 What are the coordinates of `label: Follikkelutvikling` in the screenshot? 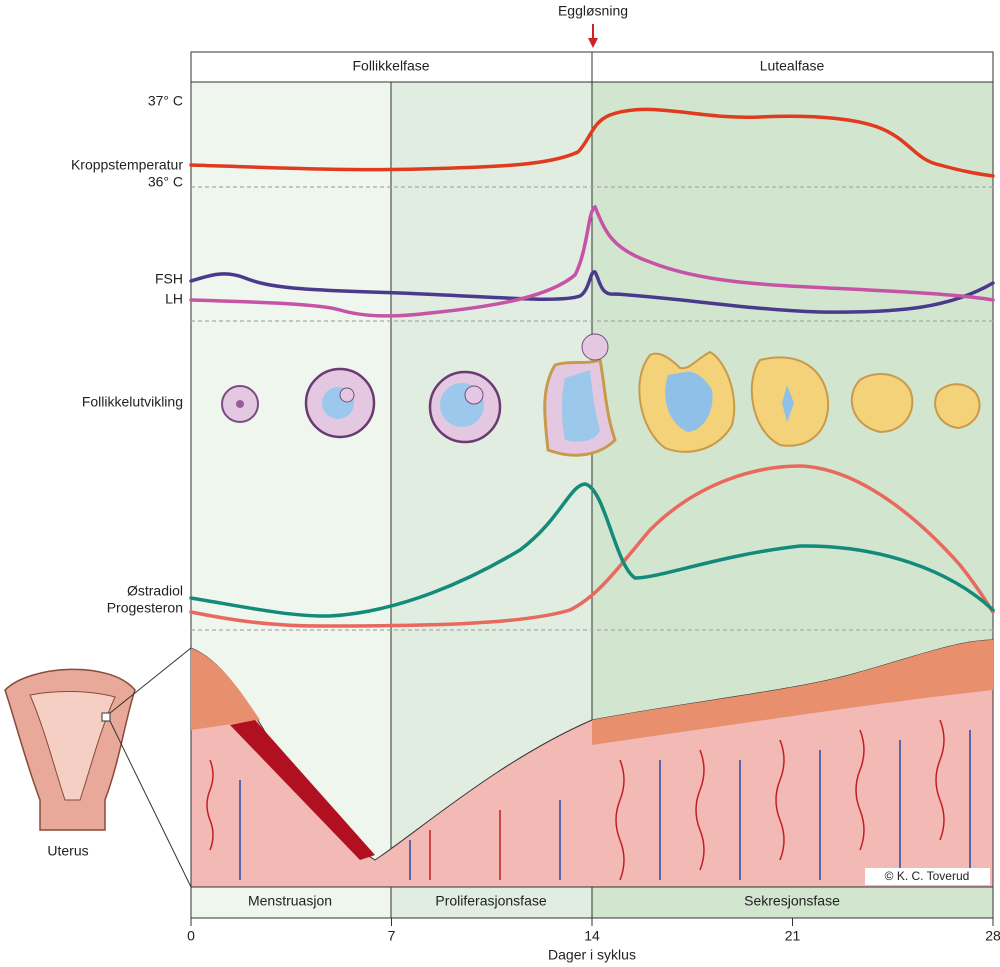 It's located at (132, 402).